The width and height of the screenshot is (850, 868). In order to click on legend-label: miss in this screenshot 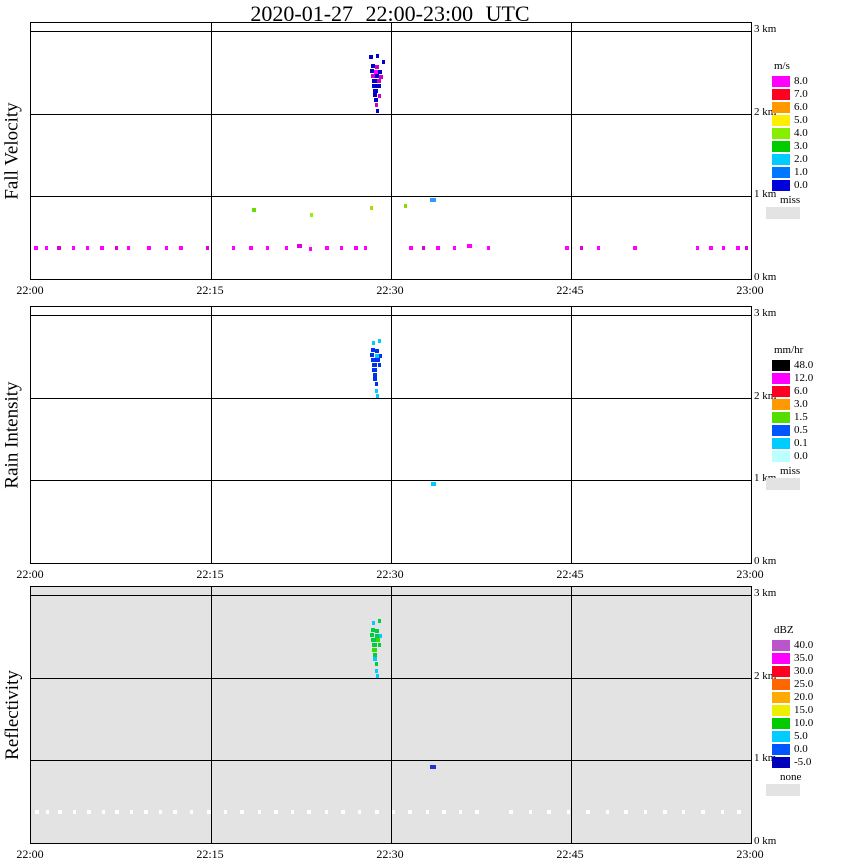, I will do `click(790, 200)`.